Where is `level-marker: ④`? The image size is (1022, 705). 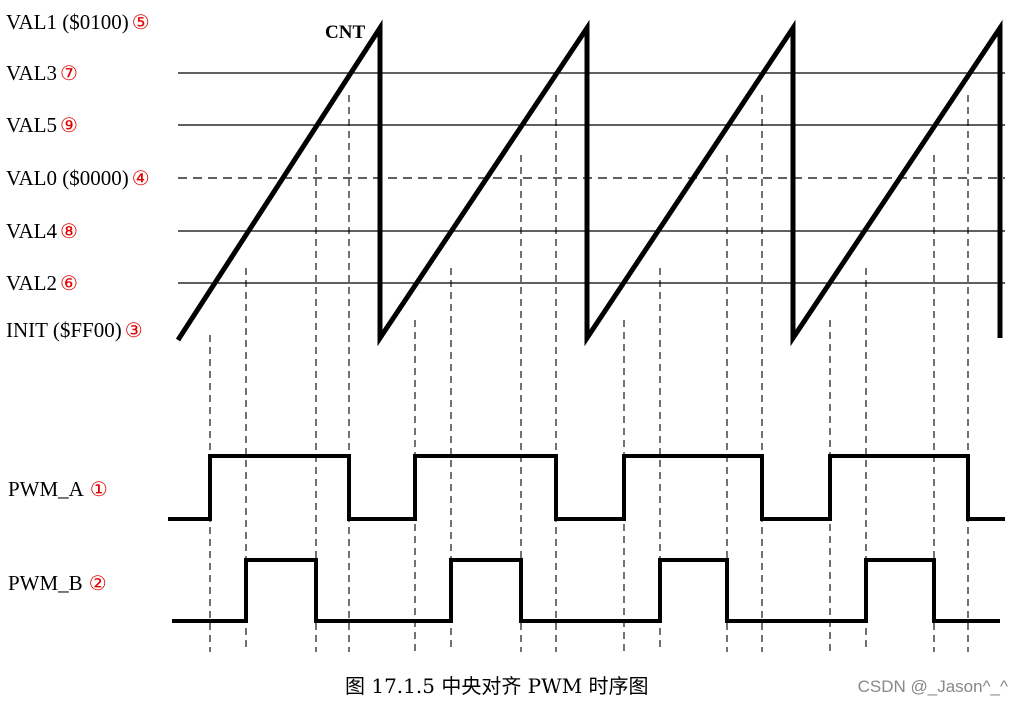
level-marker: ④ is located at coordinates (141, 178).